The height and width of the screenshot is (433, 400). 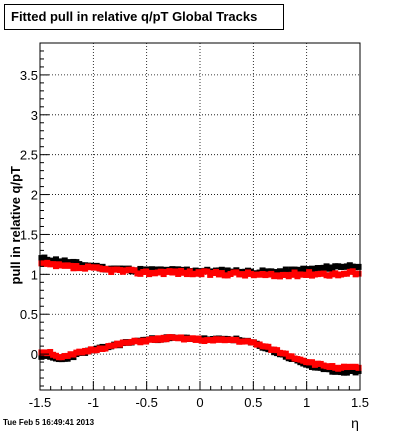 I want to click on y-tick-label: 0, so click(x=34, y=354).